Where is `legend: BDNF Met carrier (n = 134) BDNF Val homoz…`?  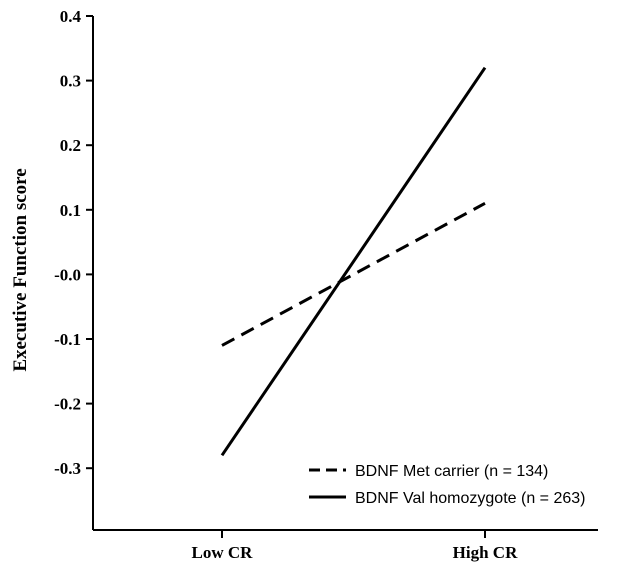 legend: BDNF Met carrier (n = 134) BDNF Val homoz… is located at coordinates (447, 485).